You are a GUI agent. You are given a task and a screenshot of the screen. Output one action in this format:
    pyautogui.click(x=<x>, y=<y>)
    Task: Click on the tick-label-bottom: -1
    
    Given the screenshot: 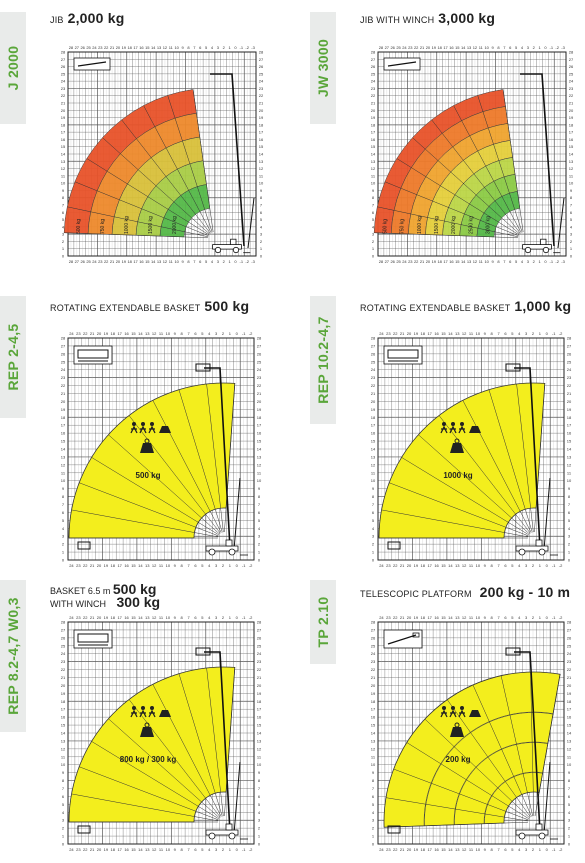 What is the action you would take?
    pyautogui.click(x=554, y=849)
    